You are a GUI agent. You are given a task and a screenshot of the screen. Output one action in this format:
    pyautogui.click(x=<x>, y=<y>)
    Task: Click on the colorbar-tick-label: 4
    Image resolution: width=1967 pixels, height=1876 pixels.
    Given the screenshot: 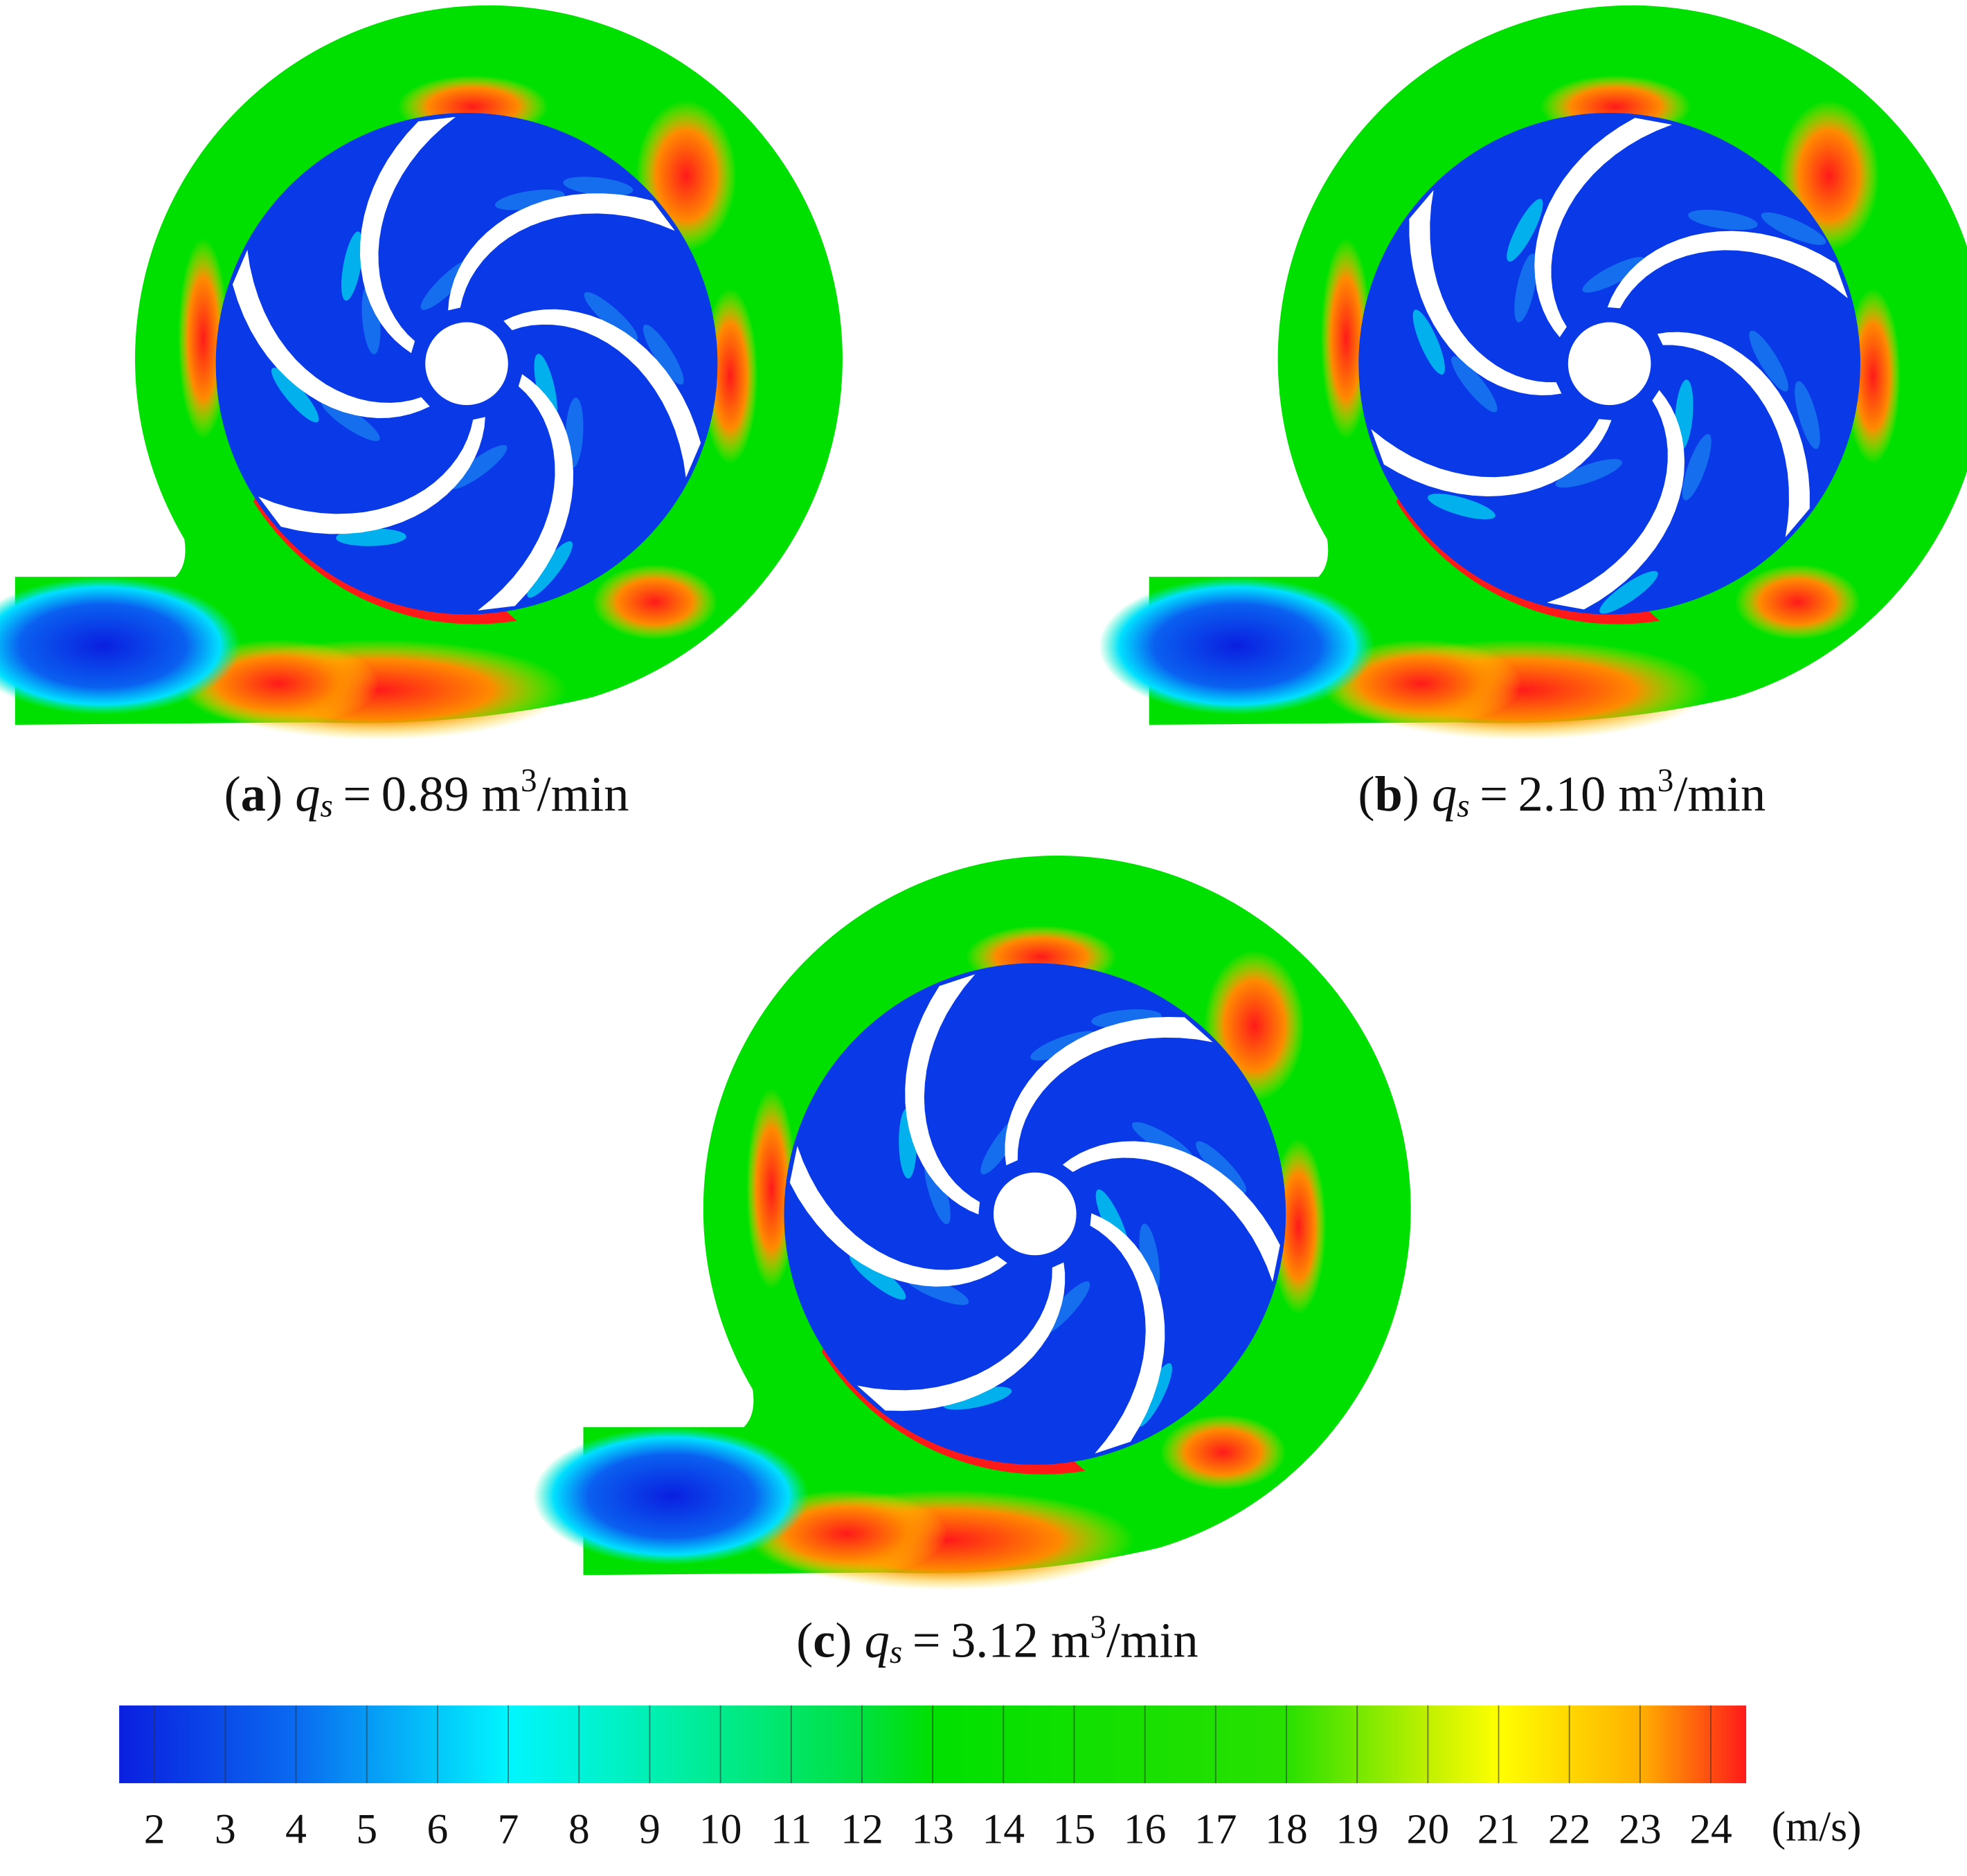 What is the action you would take?
    pyautogui.click(x=296, y=1829)
    